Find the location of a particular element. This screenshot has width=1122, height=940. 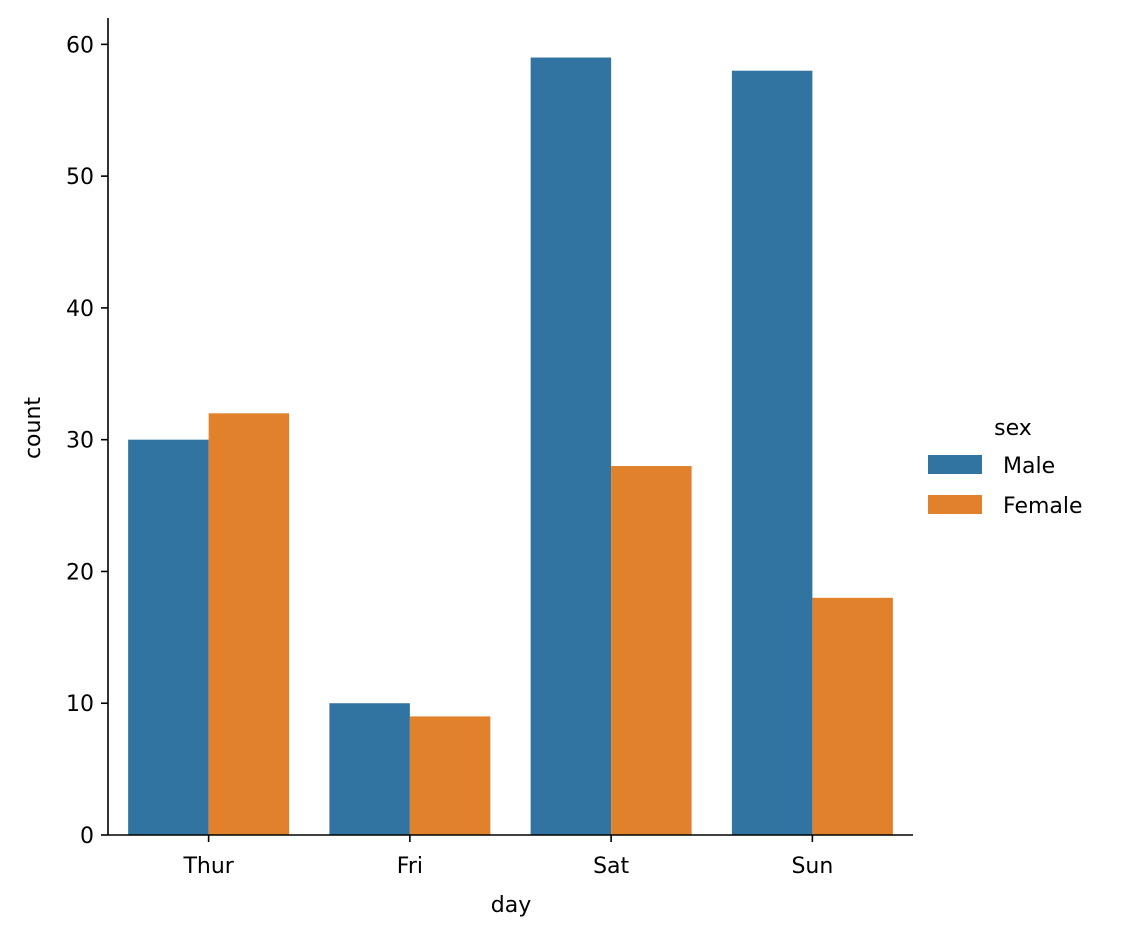

x-tick-label: Sun is located at coordinates (812, 866).